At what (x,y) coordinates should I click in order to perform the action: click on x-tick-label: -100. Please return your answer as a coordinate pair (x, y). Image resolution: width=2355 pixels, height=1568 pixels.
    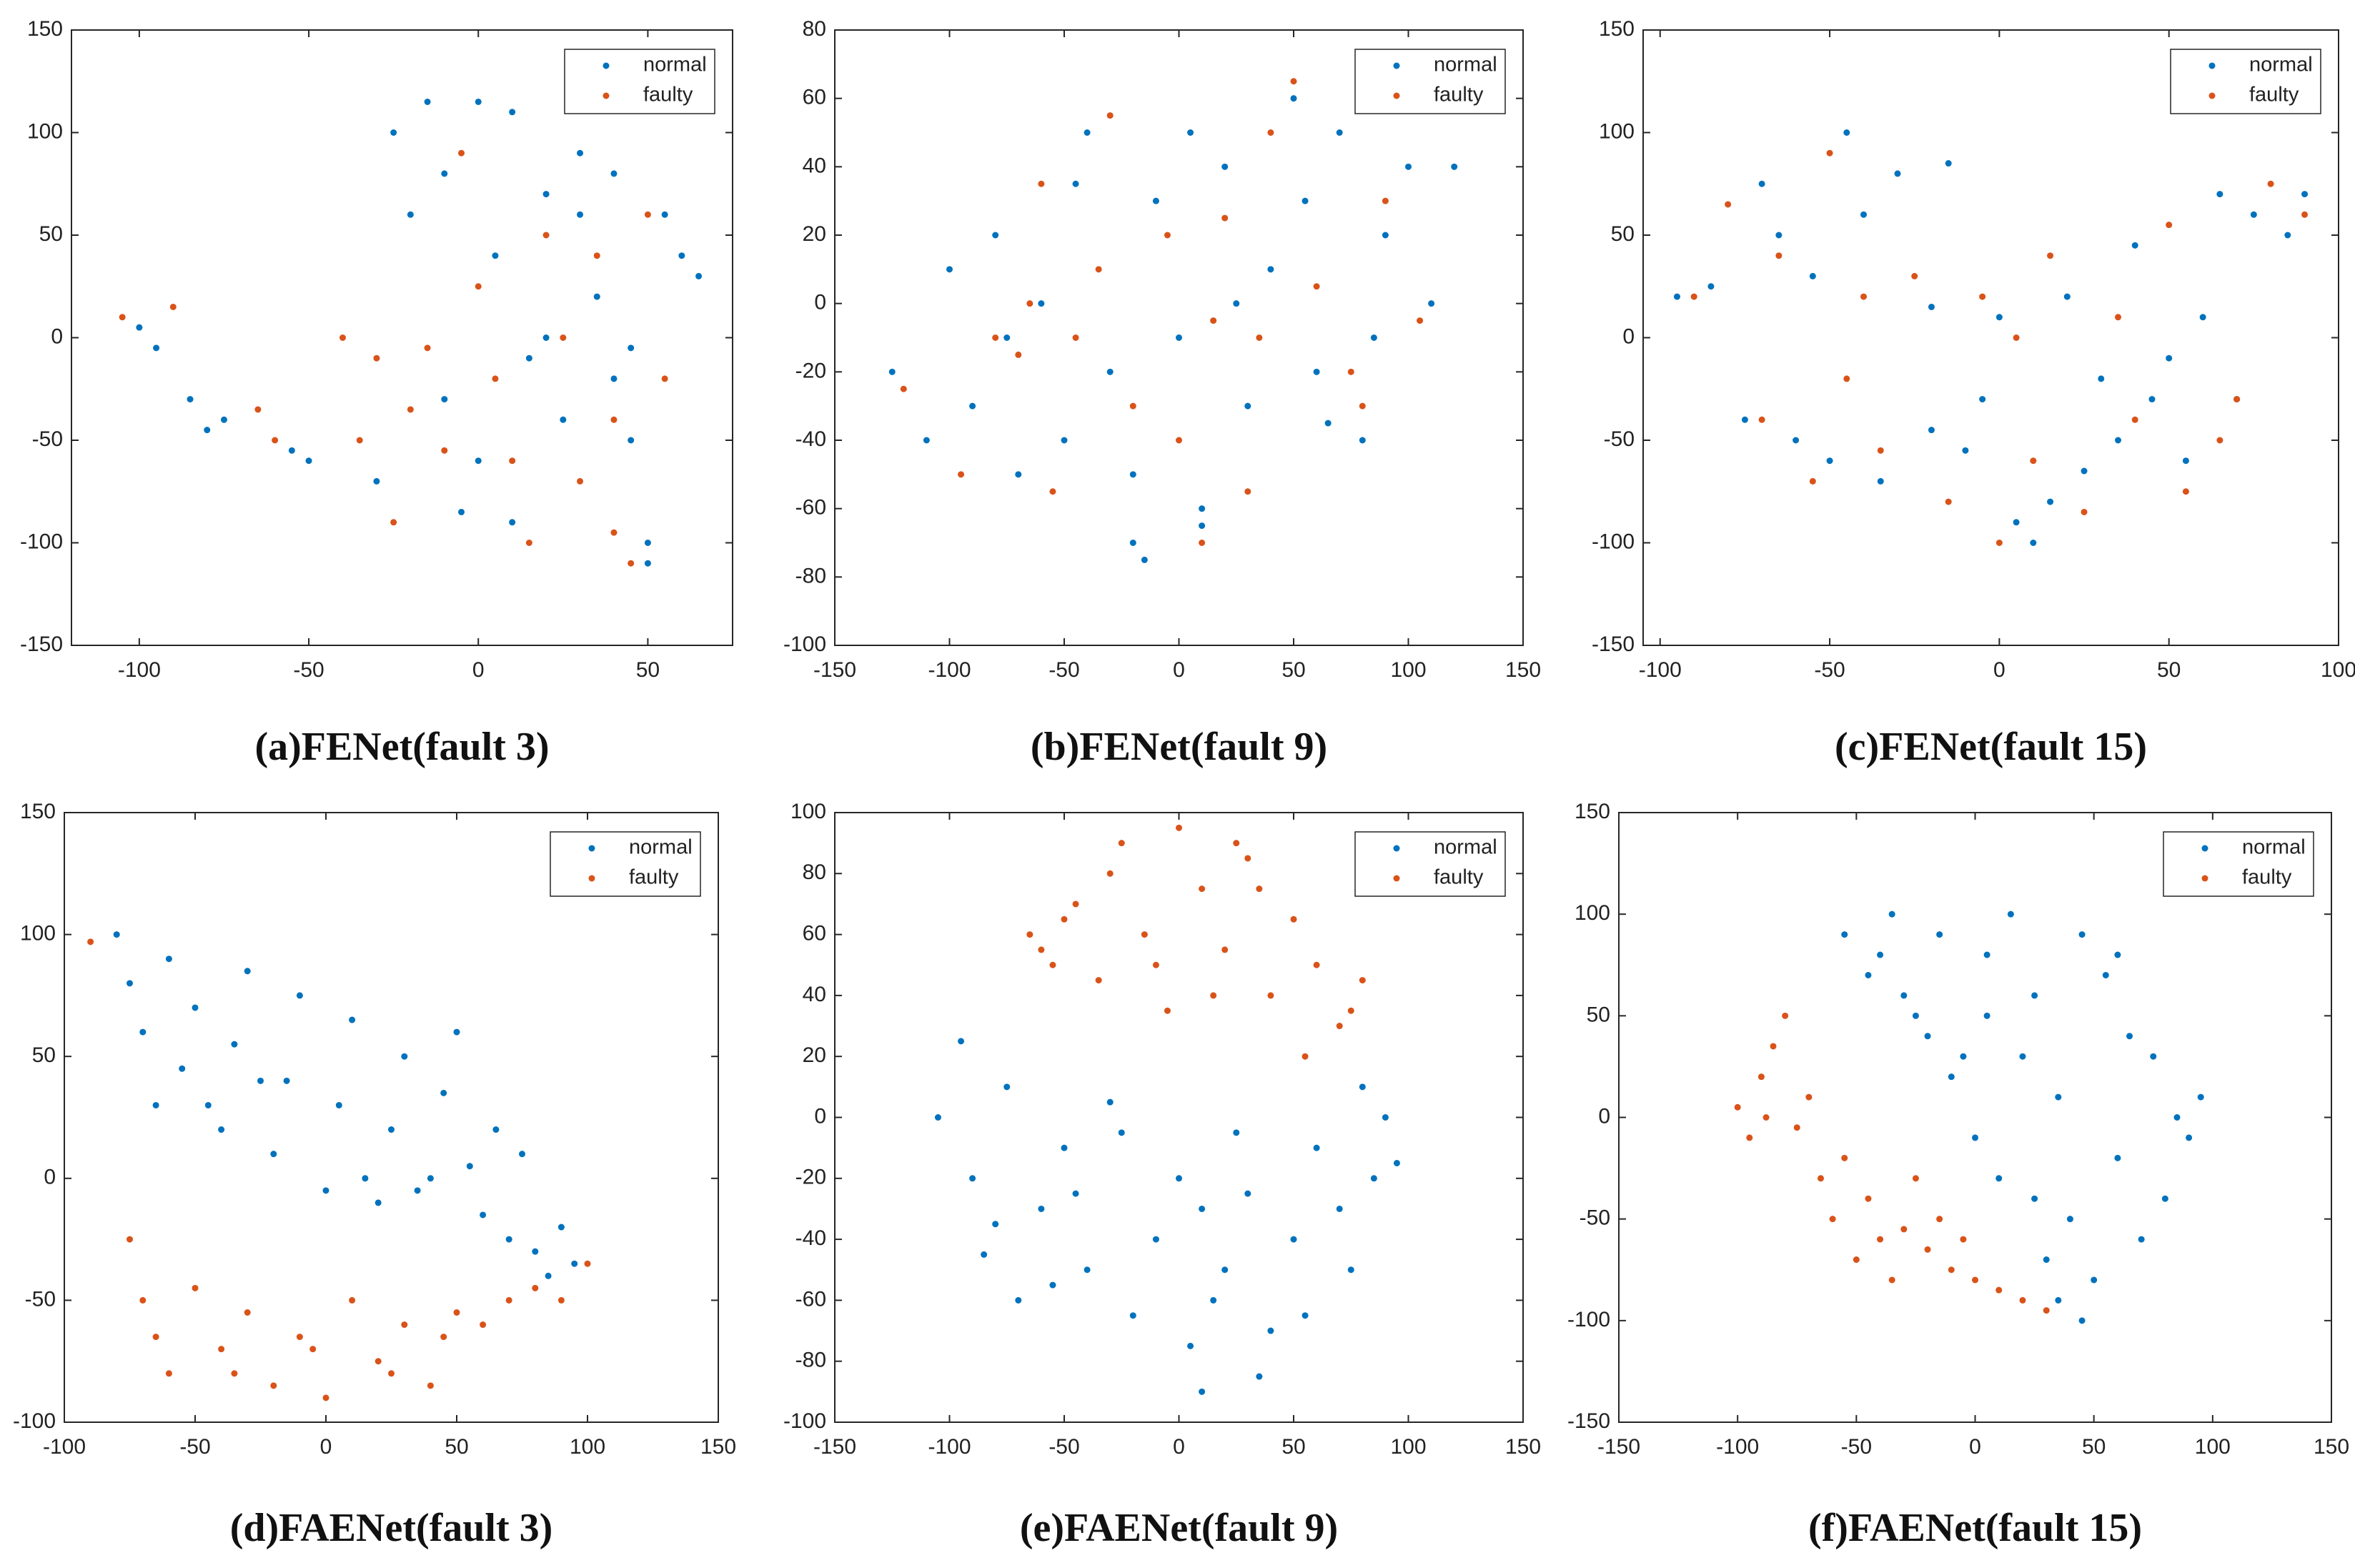
    Looking at the image, I should click on (1737, 1447).